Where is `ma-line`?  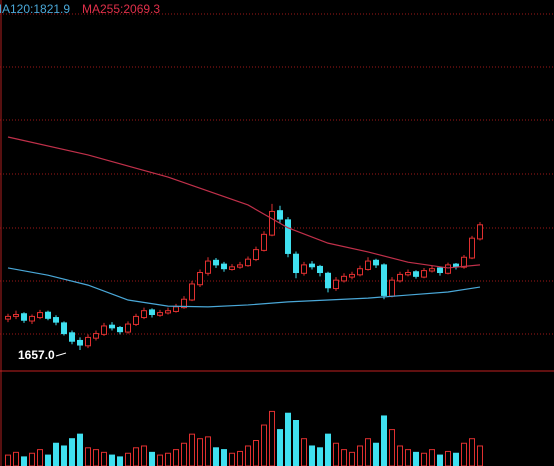 ma-line is located at coordinates (244, 287).